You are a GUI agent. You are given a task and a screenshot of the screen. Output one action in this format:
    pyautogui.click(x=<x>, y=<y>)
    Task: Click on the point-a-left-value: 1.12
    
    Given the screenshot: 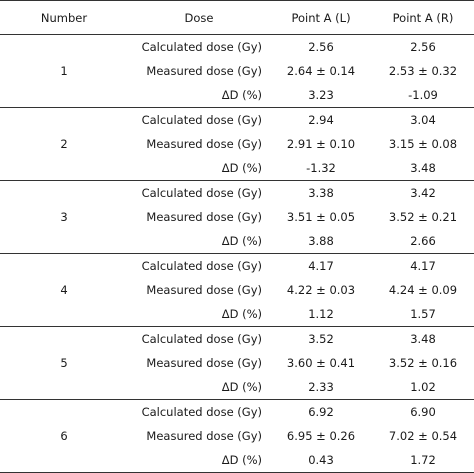 What is the action you would take?
    pyautogui.click(x=321, y=314)
    